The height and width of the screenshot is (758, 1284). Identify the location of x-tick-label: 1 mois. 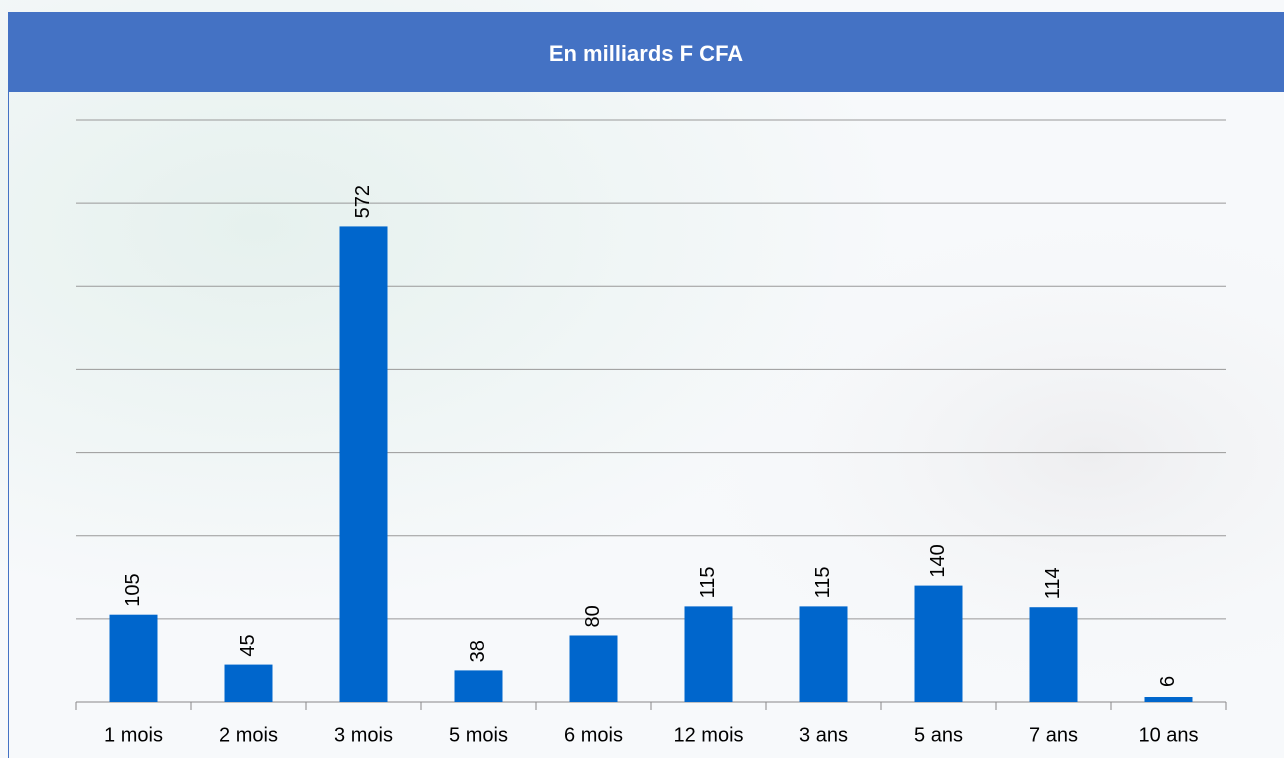
(133, 735).